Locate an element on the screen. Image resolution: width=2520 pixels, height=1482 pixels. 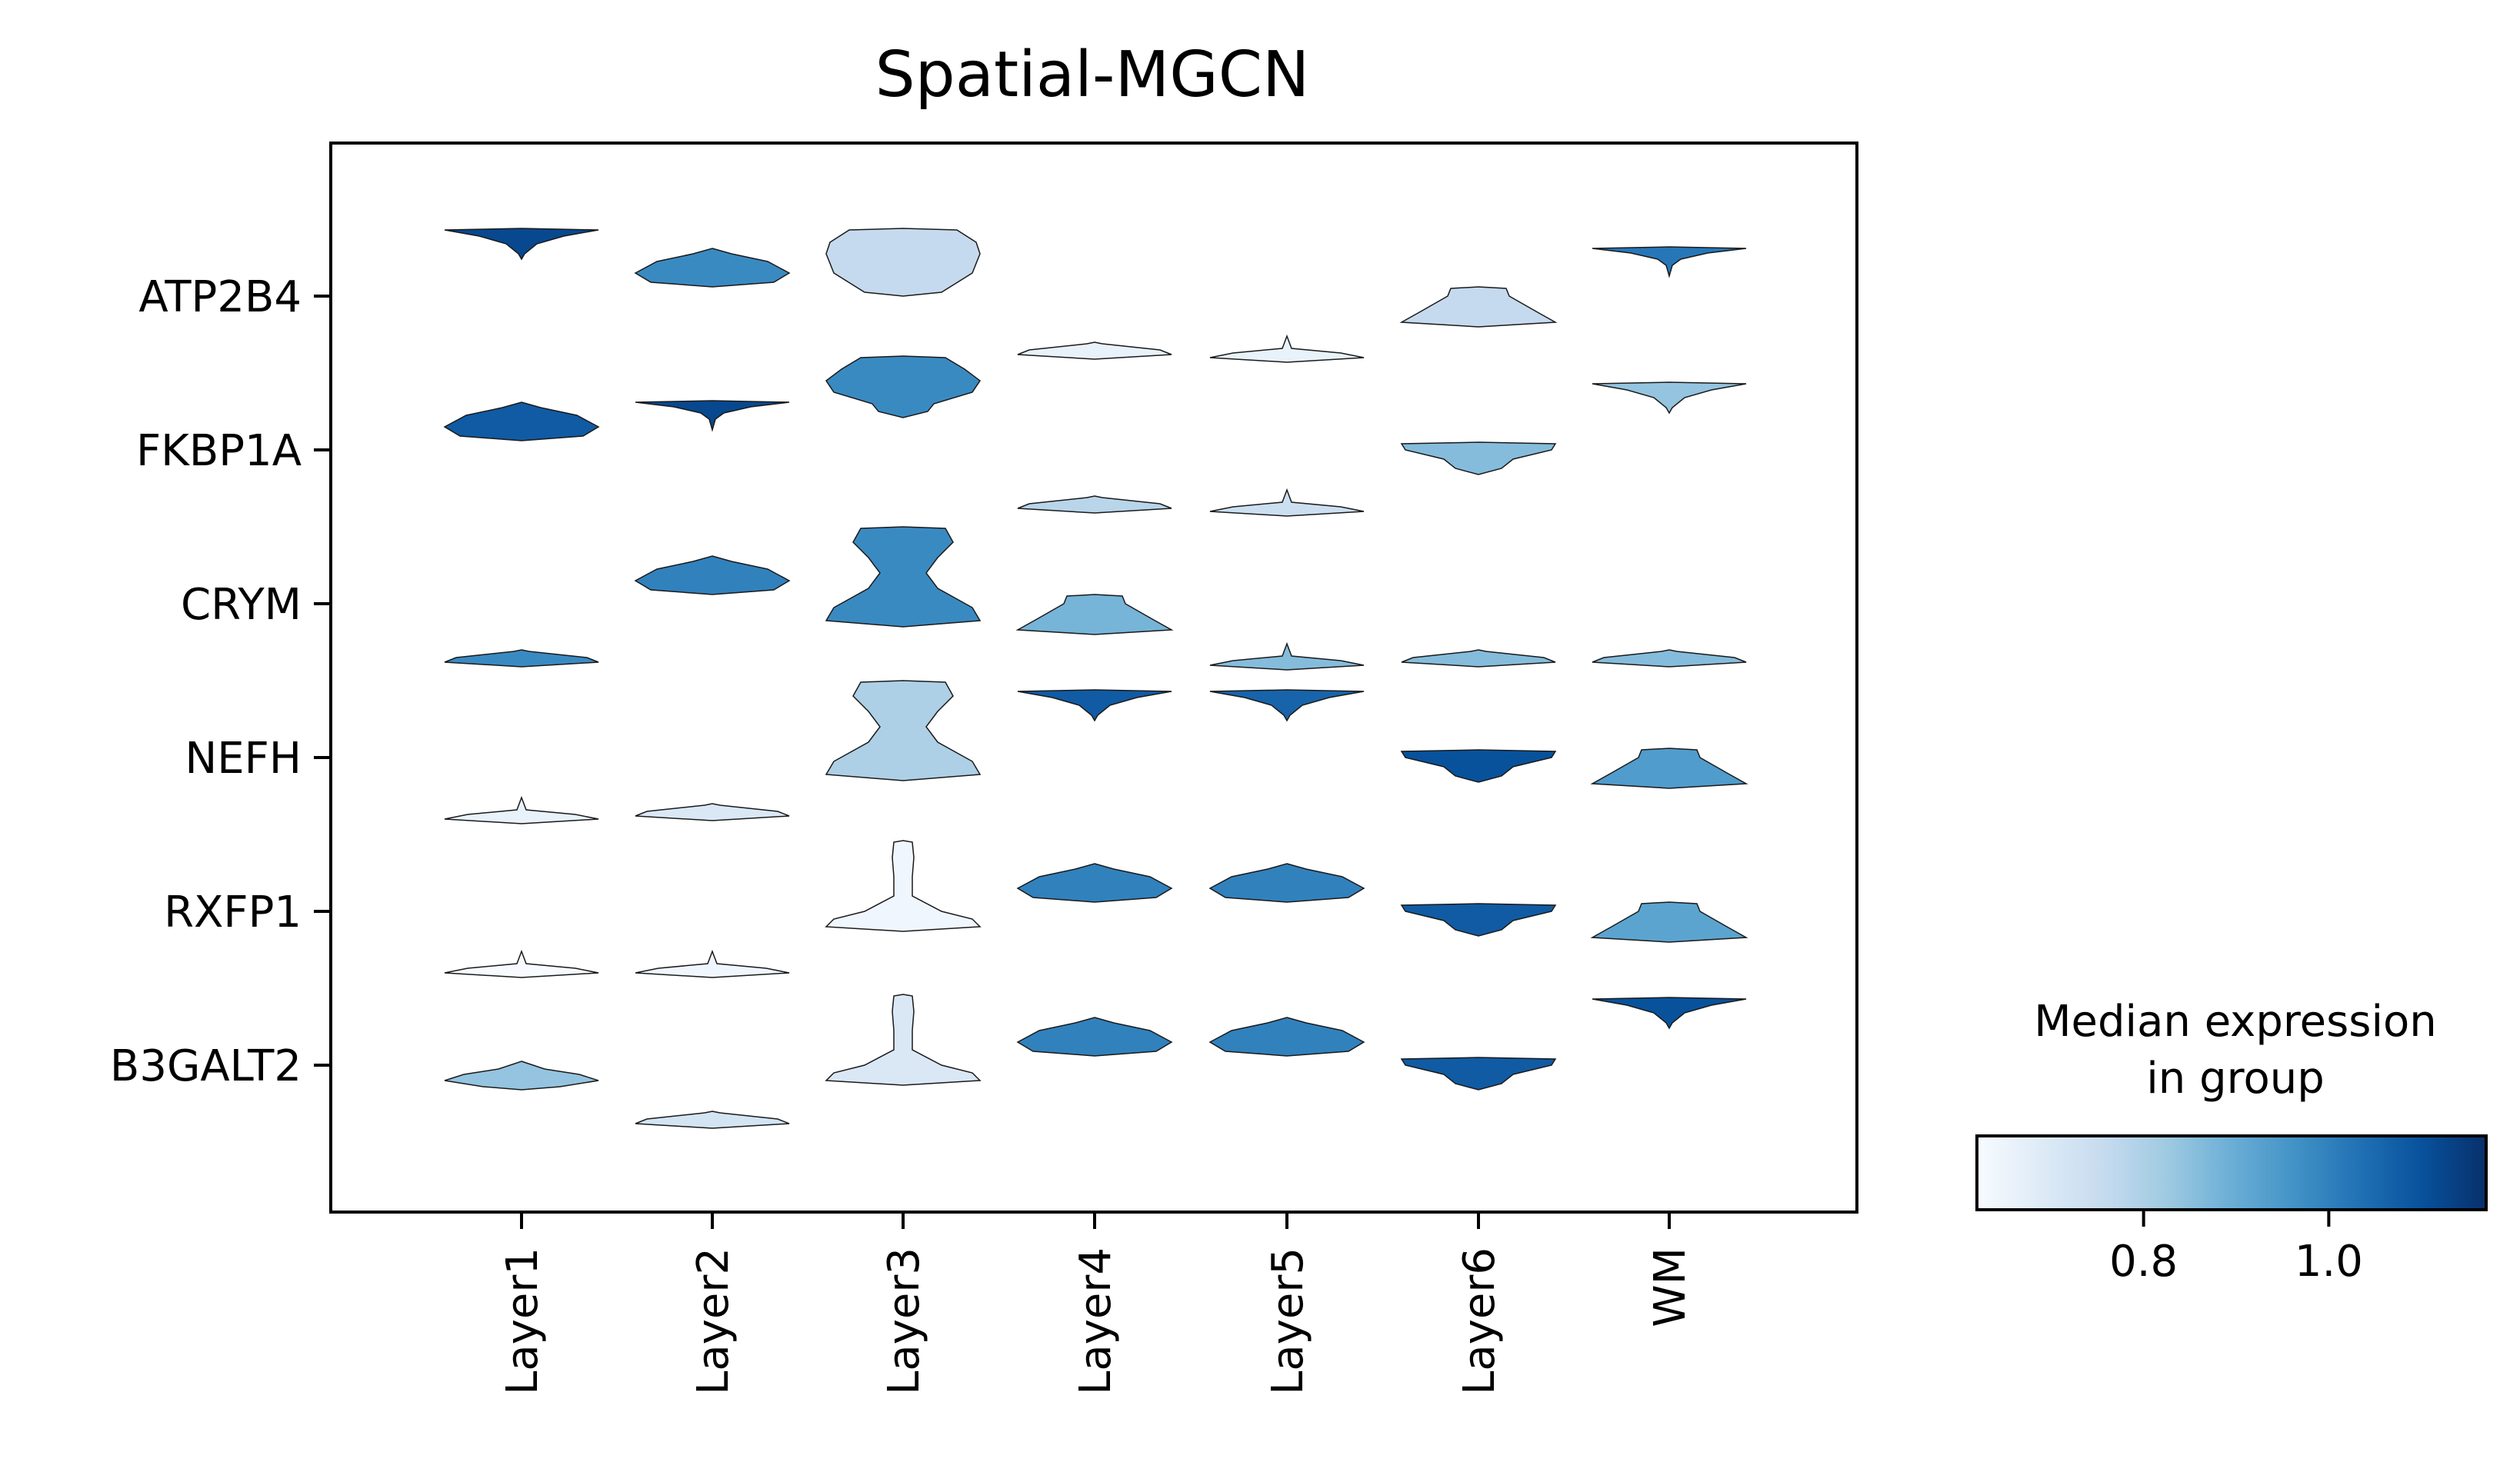
violin-rxfp1-layer5 is located at coordinates (1286, 883).